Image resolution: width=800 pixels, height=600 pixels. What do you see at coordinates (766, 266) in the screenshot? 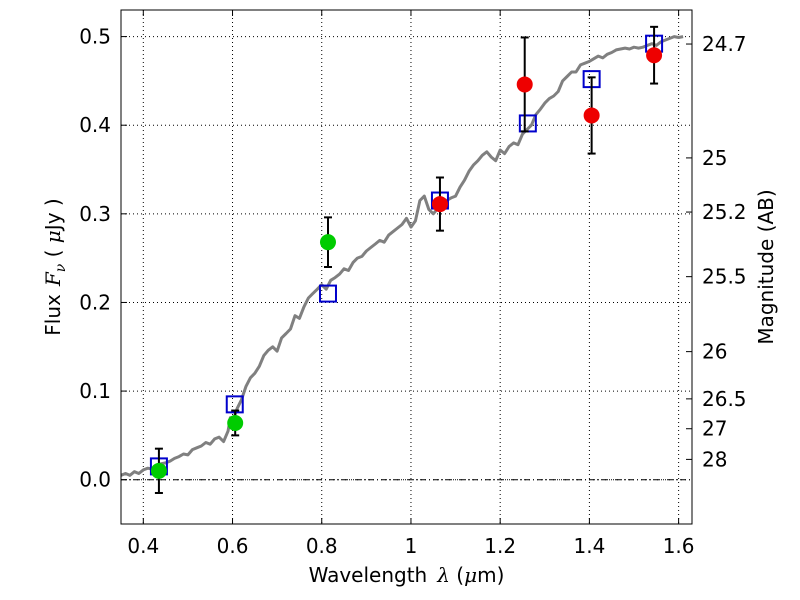
I see `right-axis-label: Magnitude (AB)` at bounding box center [766, 266].